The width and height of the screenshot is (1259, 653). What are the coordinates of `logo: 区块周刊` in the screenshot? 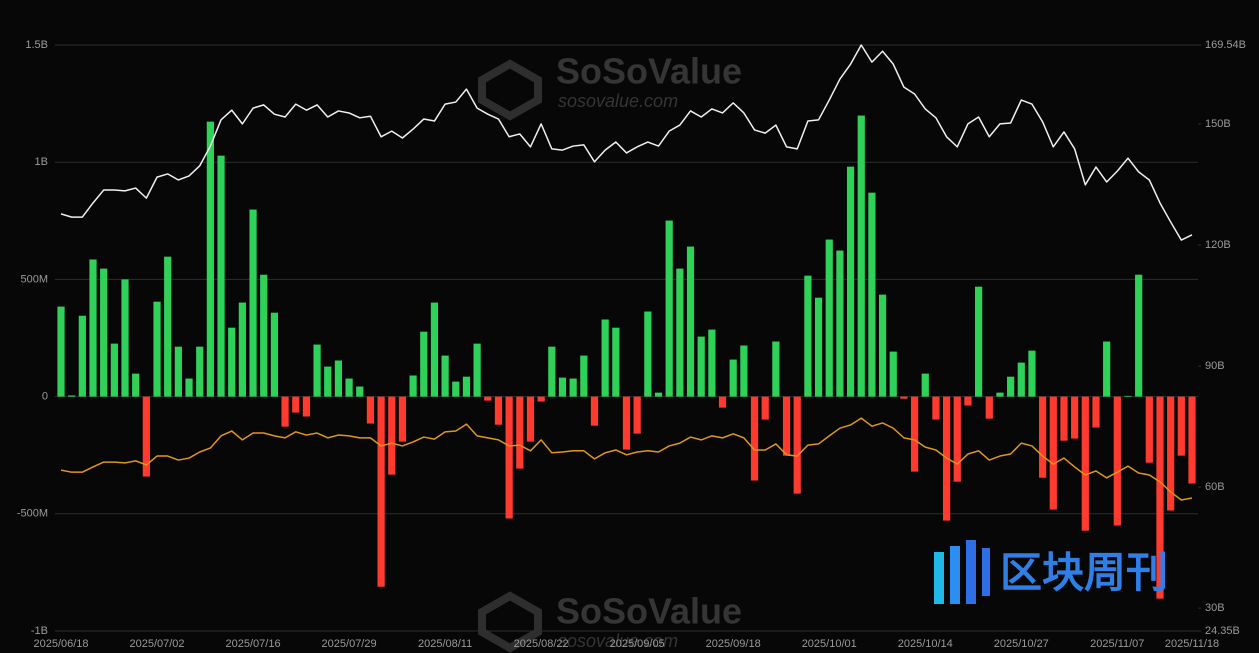 It's located at (1051, 572).